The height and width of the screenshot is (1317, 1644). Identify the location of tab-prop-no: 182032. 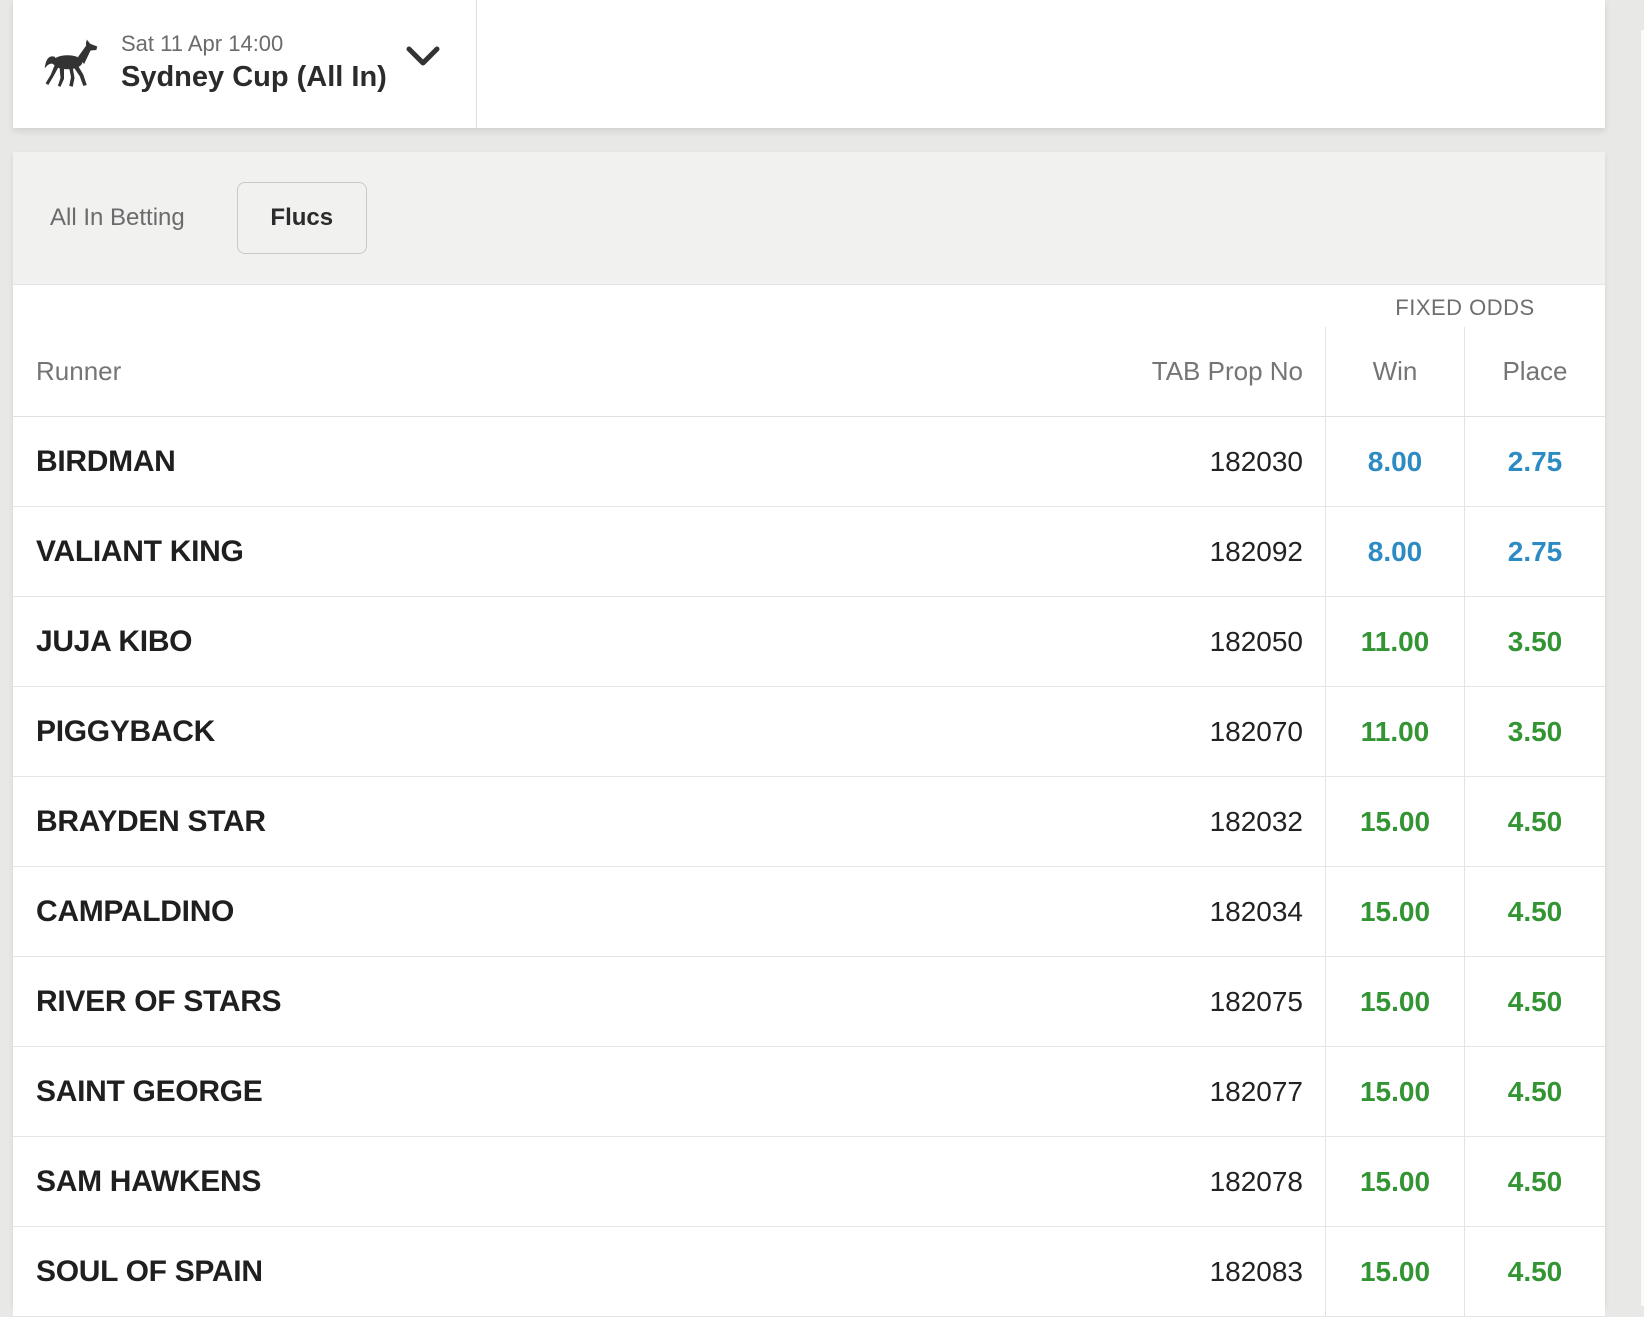
(1256, 821).